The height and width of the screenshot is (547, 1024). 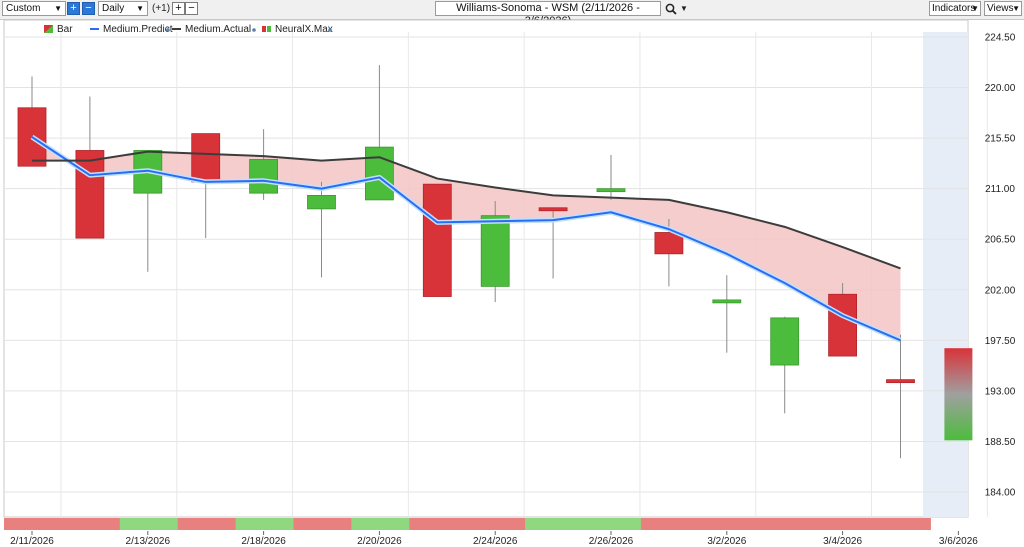 What do you see at coordinates (1000, 139) in the screenshot?
I see `y-tick-label: 215.50` at bounding box center [1000, 139].